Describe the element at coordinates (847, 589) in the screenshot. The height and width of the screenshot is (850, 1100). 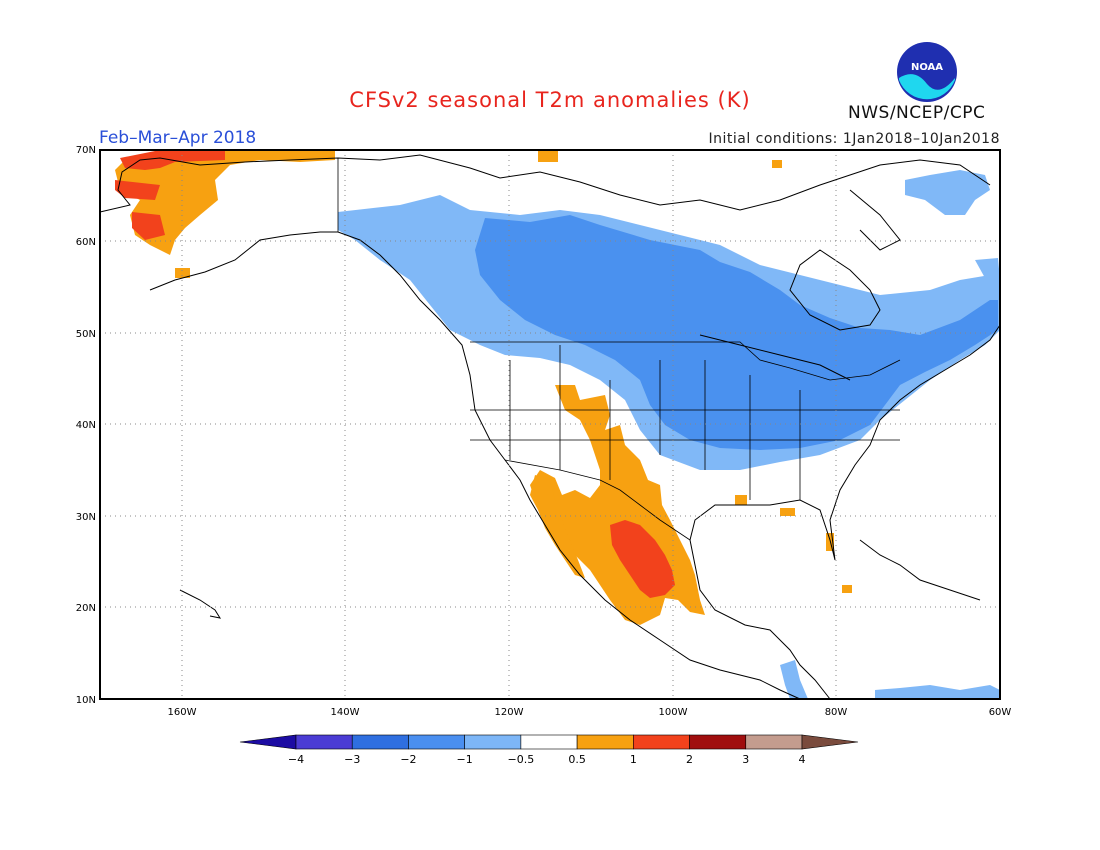
I see `warm-anomaly-cuba` at that location.